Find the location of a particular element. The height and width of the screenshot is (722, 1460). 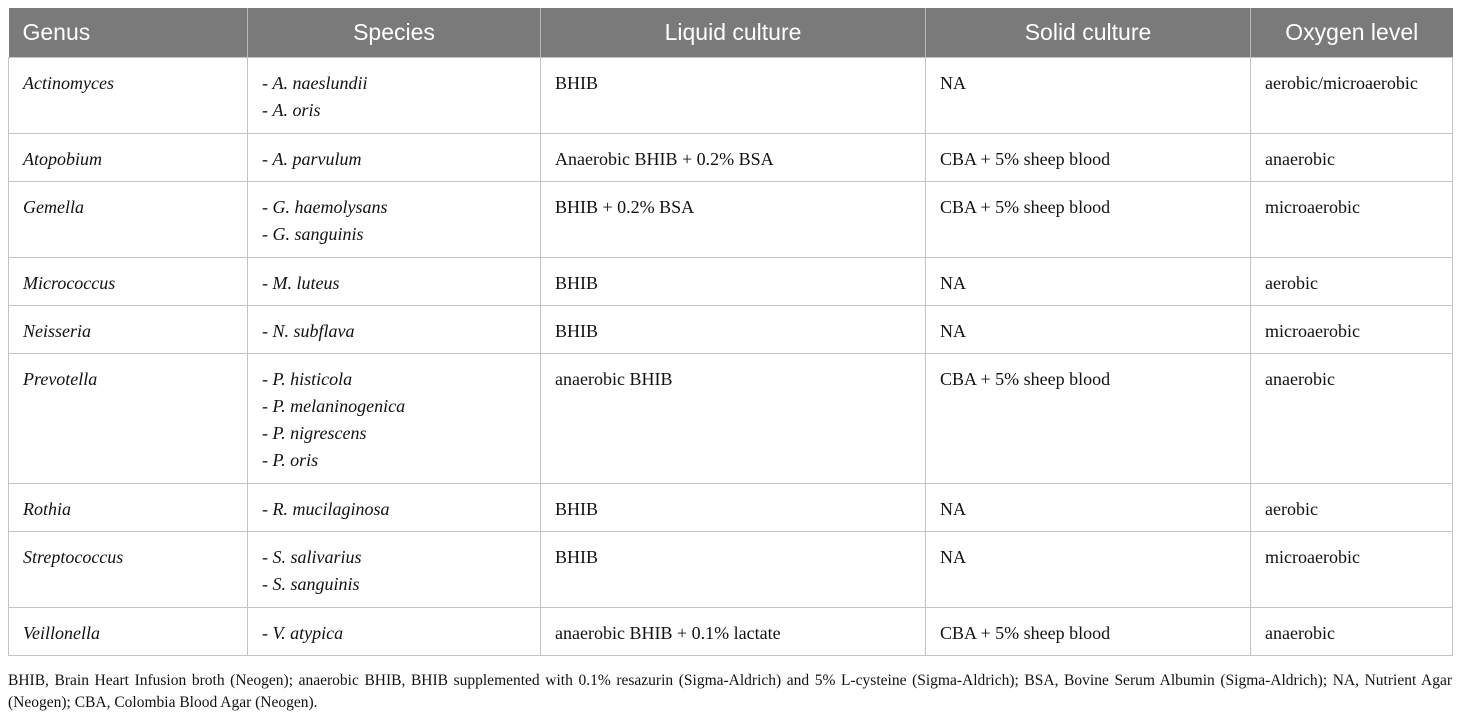

species-cell: - S. salivarius - S. sanguinis is located at coordinates (394, 569).